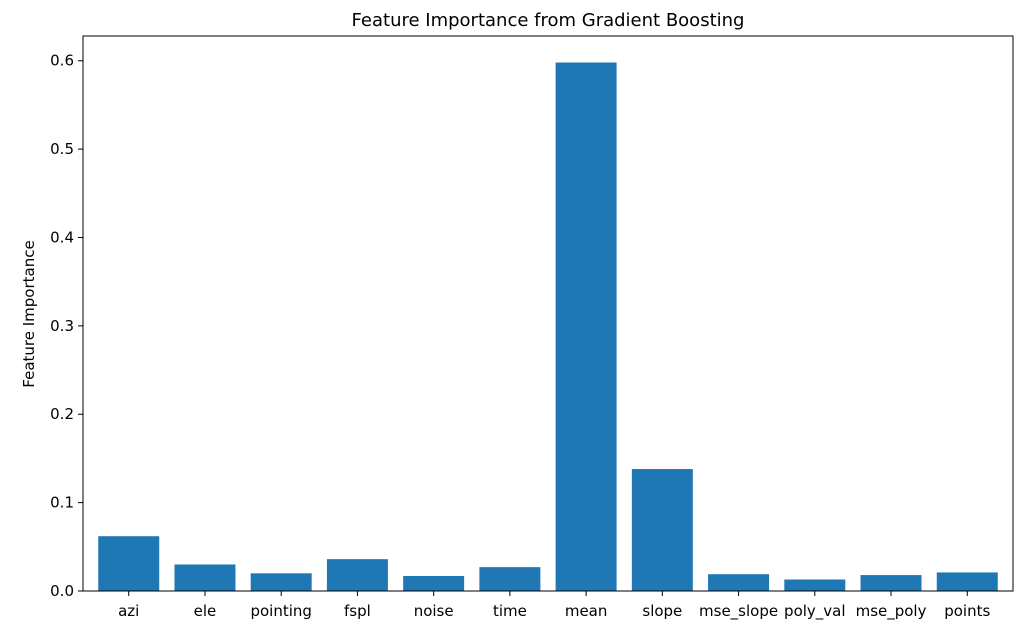  What do you see at coordinates (29, 313) in the screenshot?
I see `y-axis-title: Feature Importance` at bounding box center [29, 313].